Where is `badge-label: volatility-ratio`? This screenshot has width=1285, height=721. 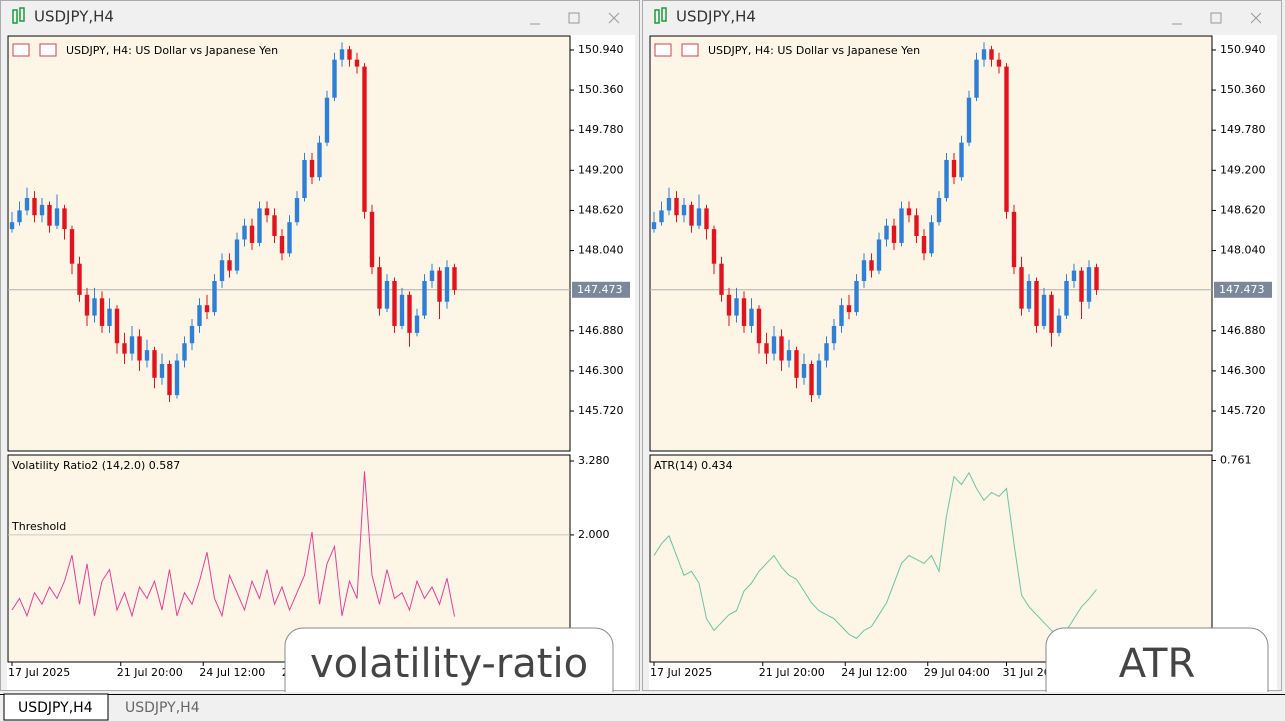
badge-label: volatility-ratio is located at coordinates (449, 664).